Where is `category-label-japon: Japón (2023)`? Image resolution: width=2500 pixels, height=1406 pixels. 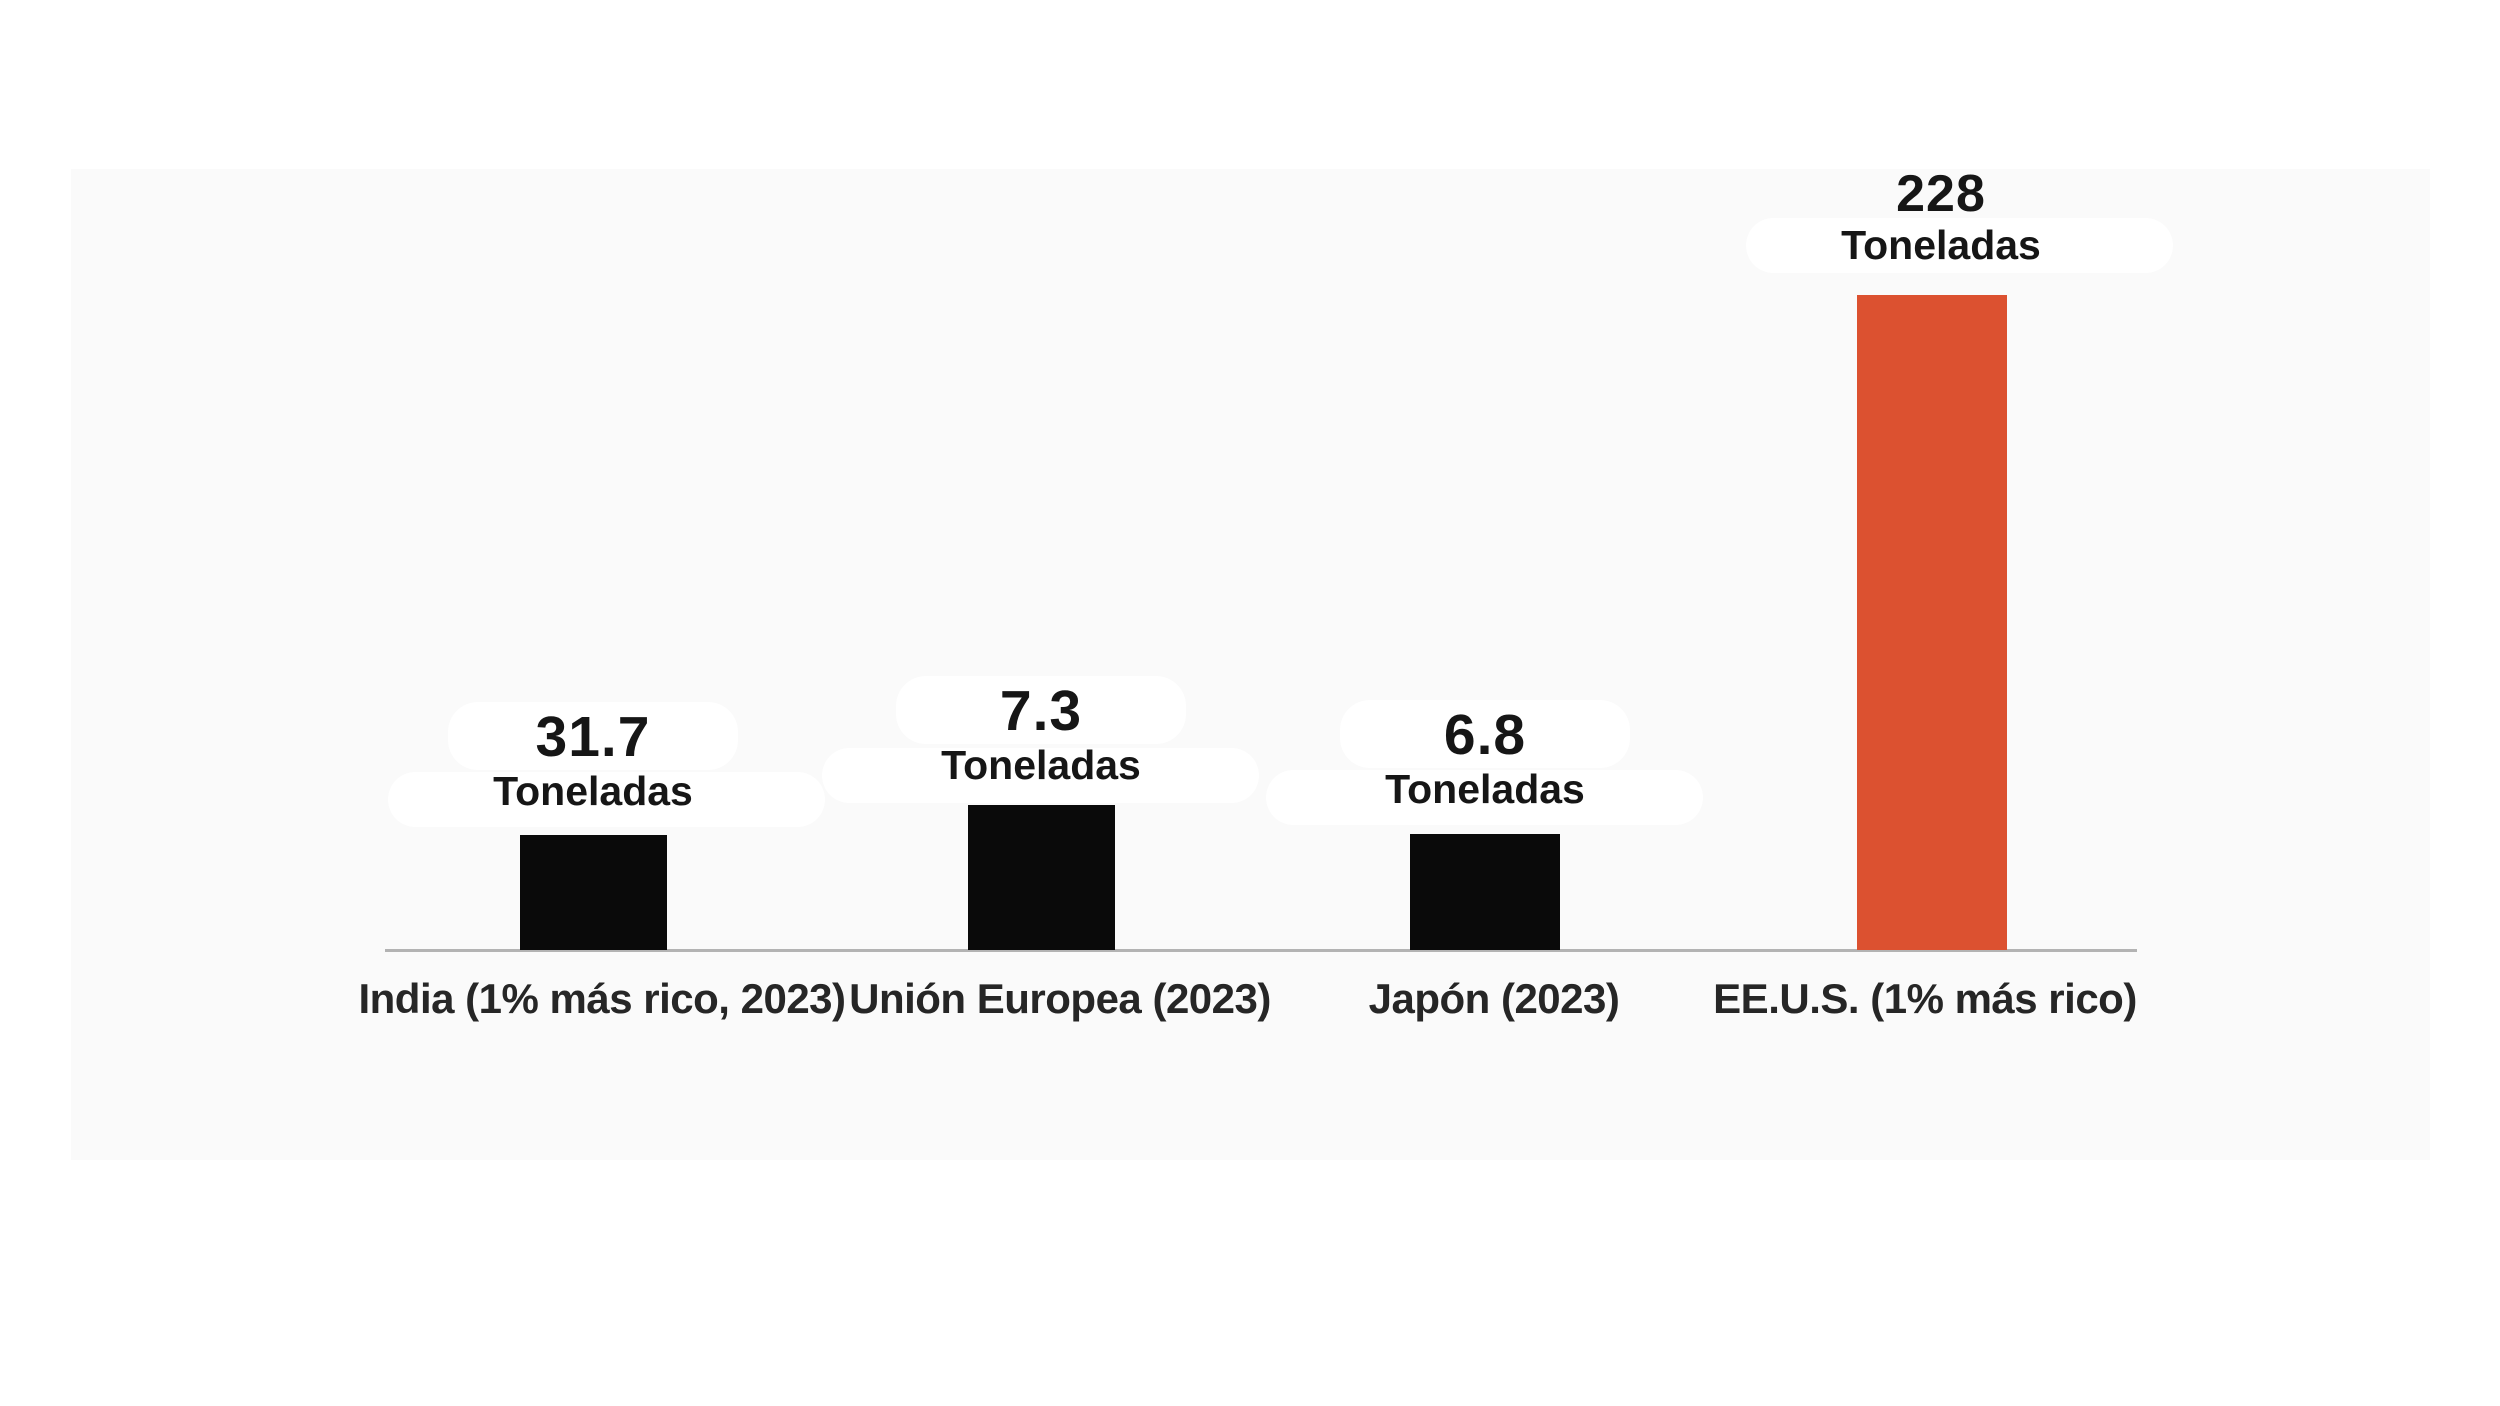 category-label-japon: Japón (2023) is located at coordinates (1494, 998).